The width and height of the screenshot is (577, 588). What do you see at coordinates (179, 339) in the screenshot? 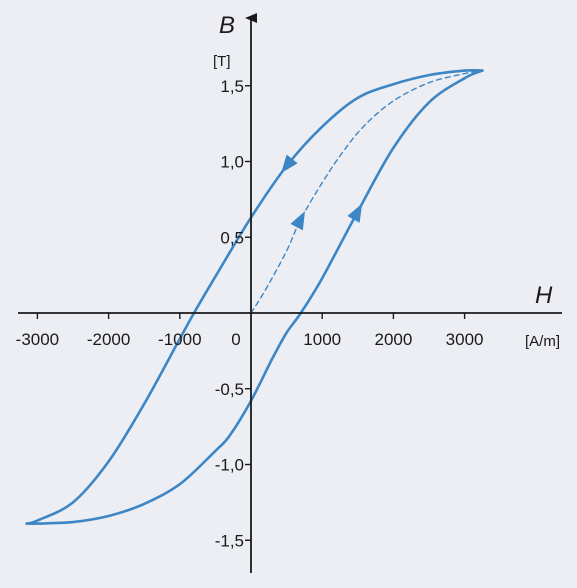
I see `x-tick-label: -1000` at bounding box center [179, 339].